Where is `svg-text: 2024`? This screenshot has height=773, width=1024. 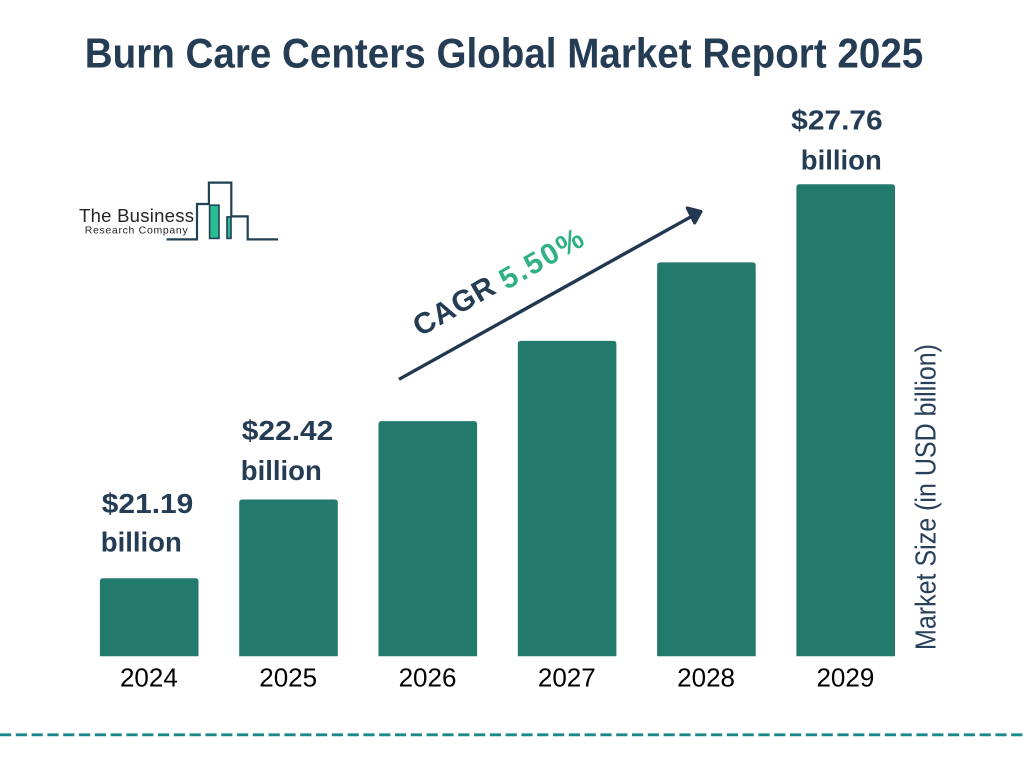 svg-text: 2024 is located at coordinates (149, 677).